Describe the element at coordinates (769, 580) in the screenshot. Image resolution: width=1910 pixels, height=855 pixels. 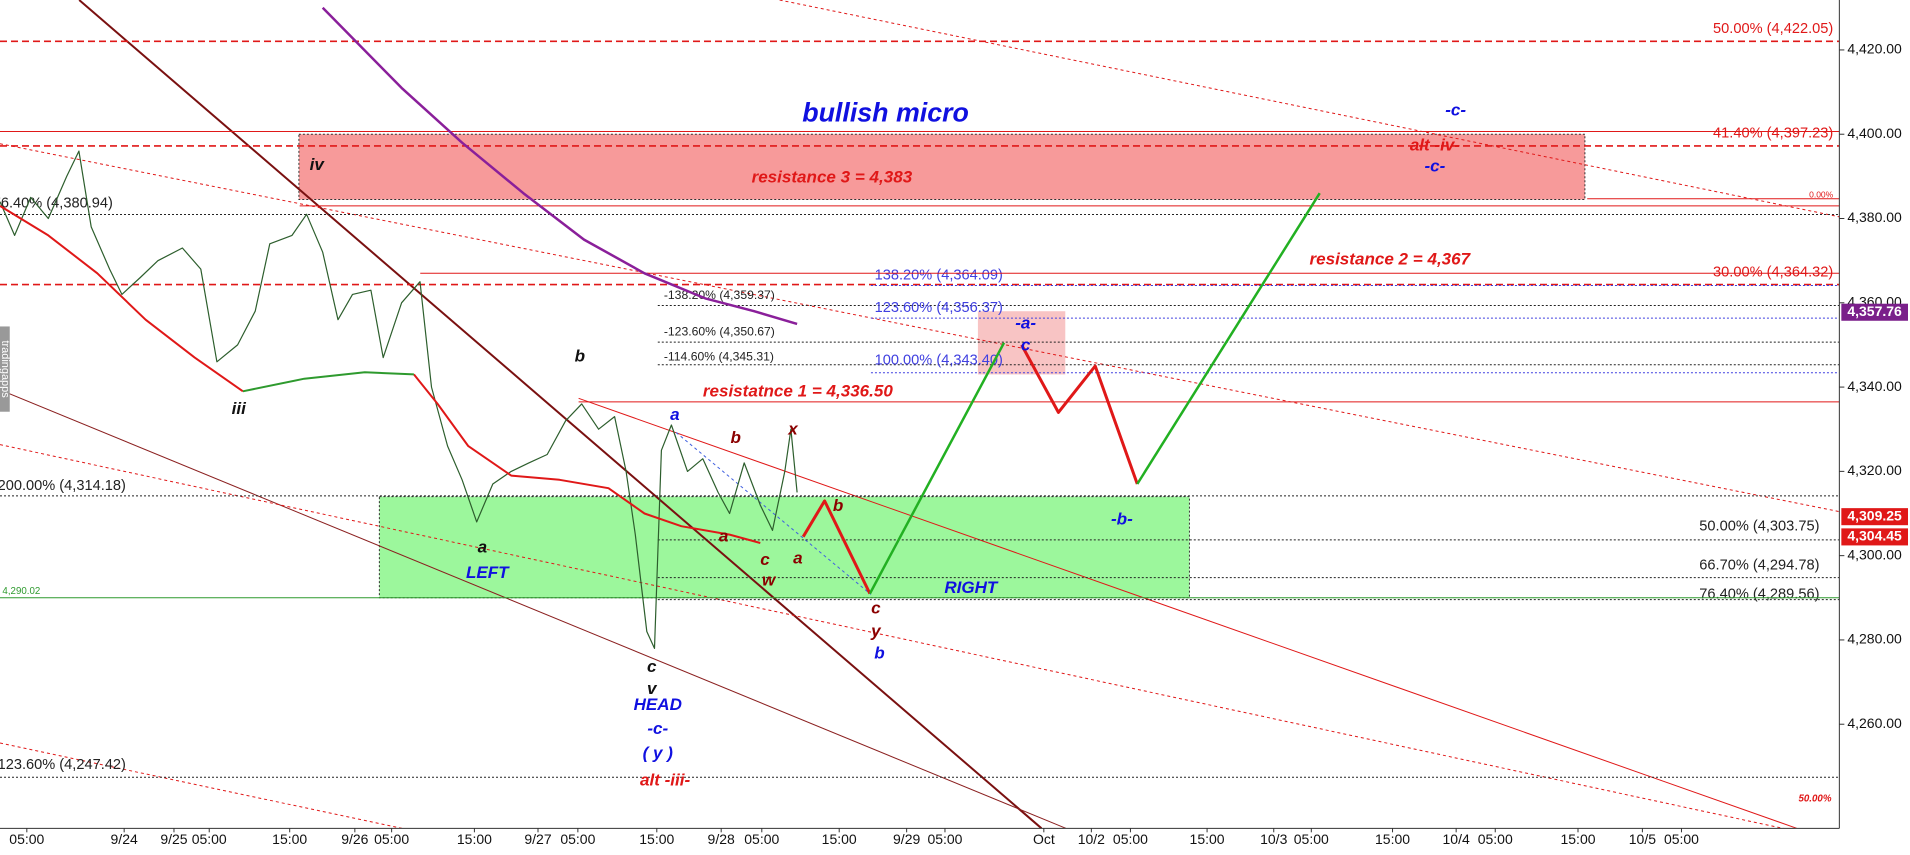
I see `wave-label: w` at that location.